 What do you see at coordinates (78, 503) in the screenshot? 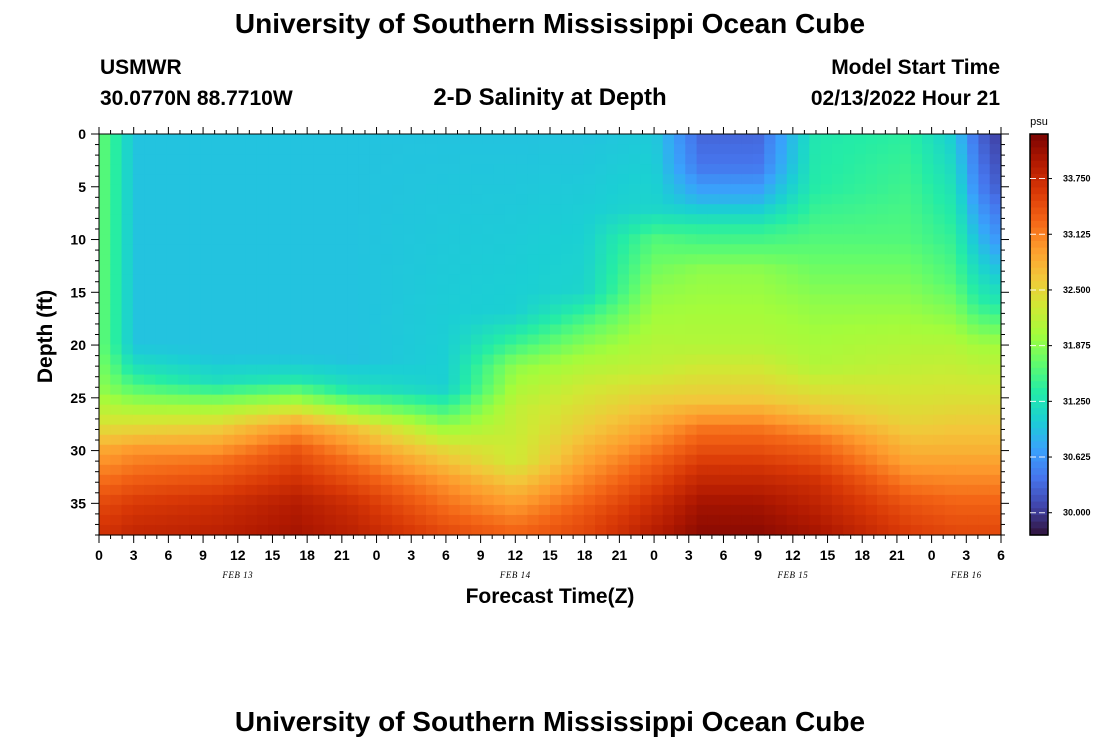
I see `y-tick-label: 35` at bounding box center [78, 503].